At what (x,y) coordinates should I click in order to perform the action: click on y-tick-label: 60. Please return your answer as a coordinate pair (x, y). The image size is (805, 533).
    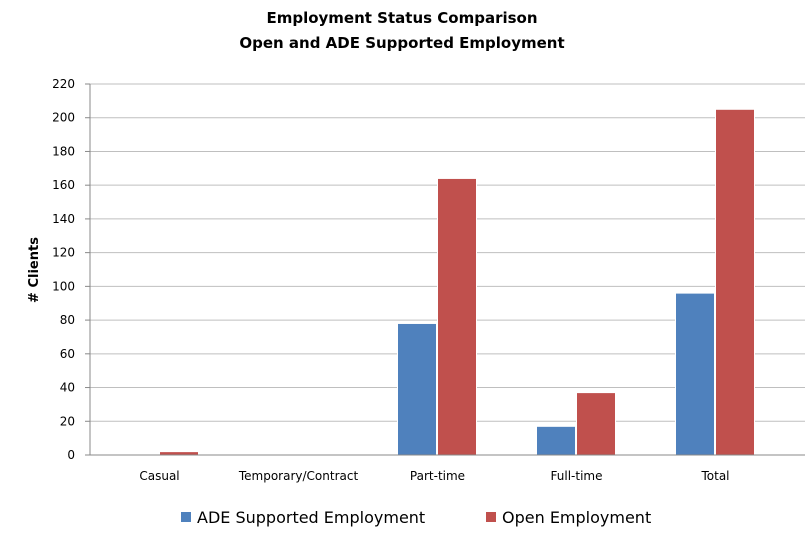
    Looking at the image, I should click on (67, 354).